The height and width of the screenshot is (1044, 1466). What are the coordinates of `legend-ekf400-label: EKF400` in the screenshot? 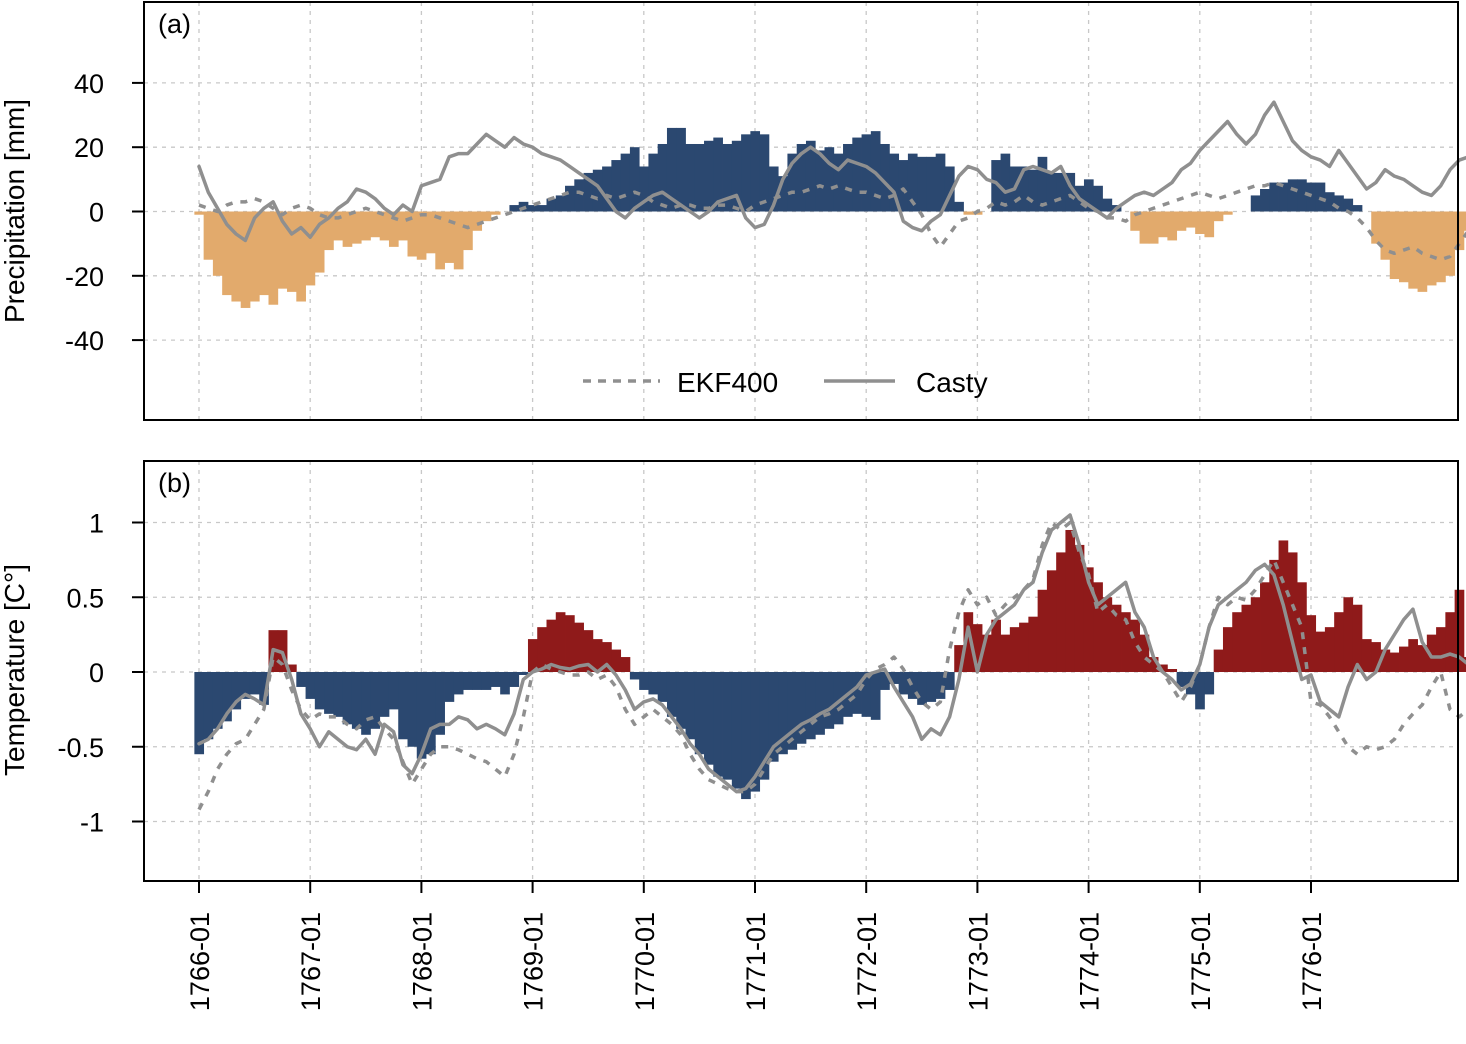 It's located at (727, 382).